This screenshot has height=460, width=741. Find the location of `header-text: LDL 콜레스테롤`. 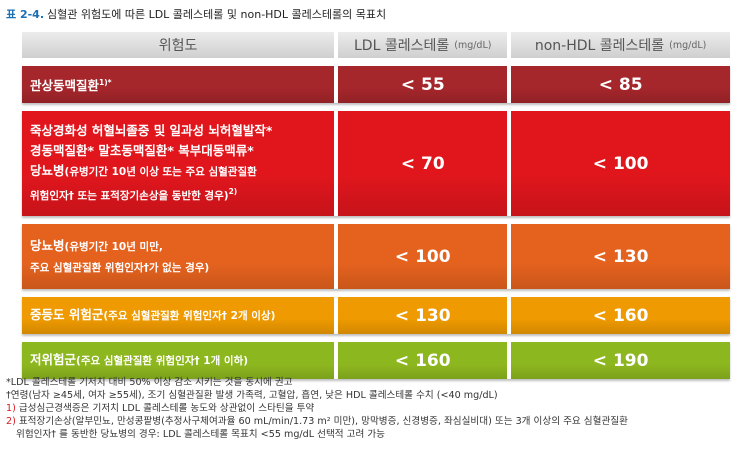

header-text: LDL 콜레스테롤 is located at coordinates (402, 46).